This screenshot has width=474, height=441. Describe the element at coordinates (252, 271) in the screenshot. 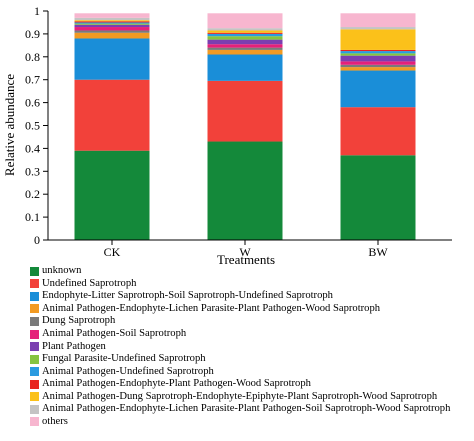

I see `legend-item: unknown` at that location.